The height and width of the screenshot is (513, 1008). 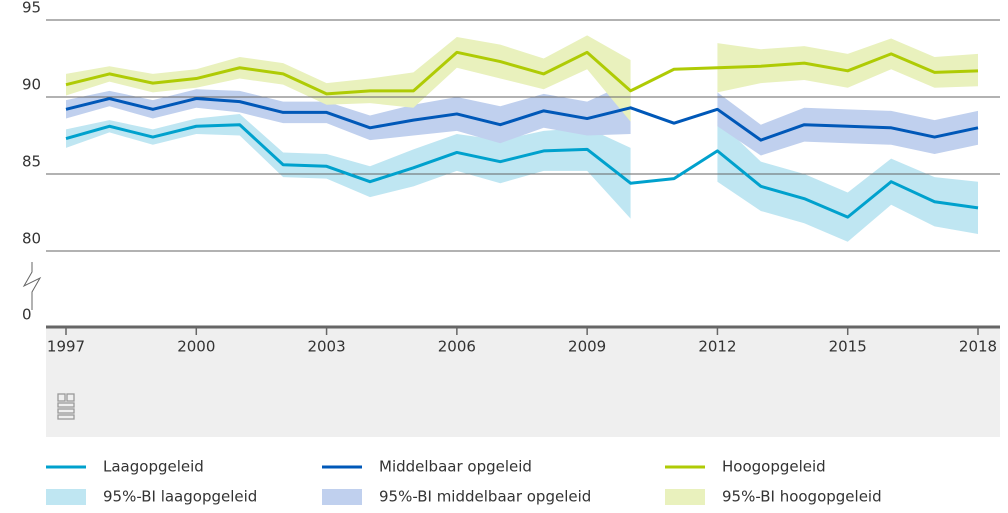 What do you see at coordinates (848, 347) in the screenshot?
I see `x-tick-label: 2015` at bounding box center [848, 347].